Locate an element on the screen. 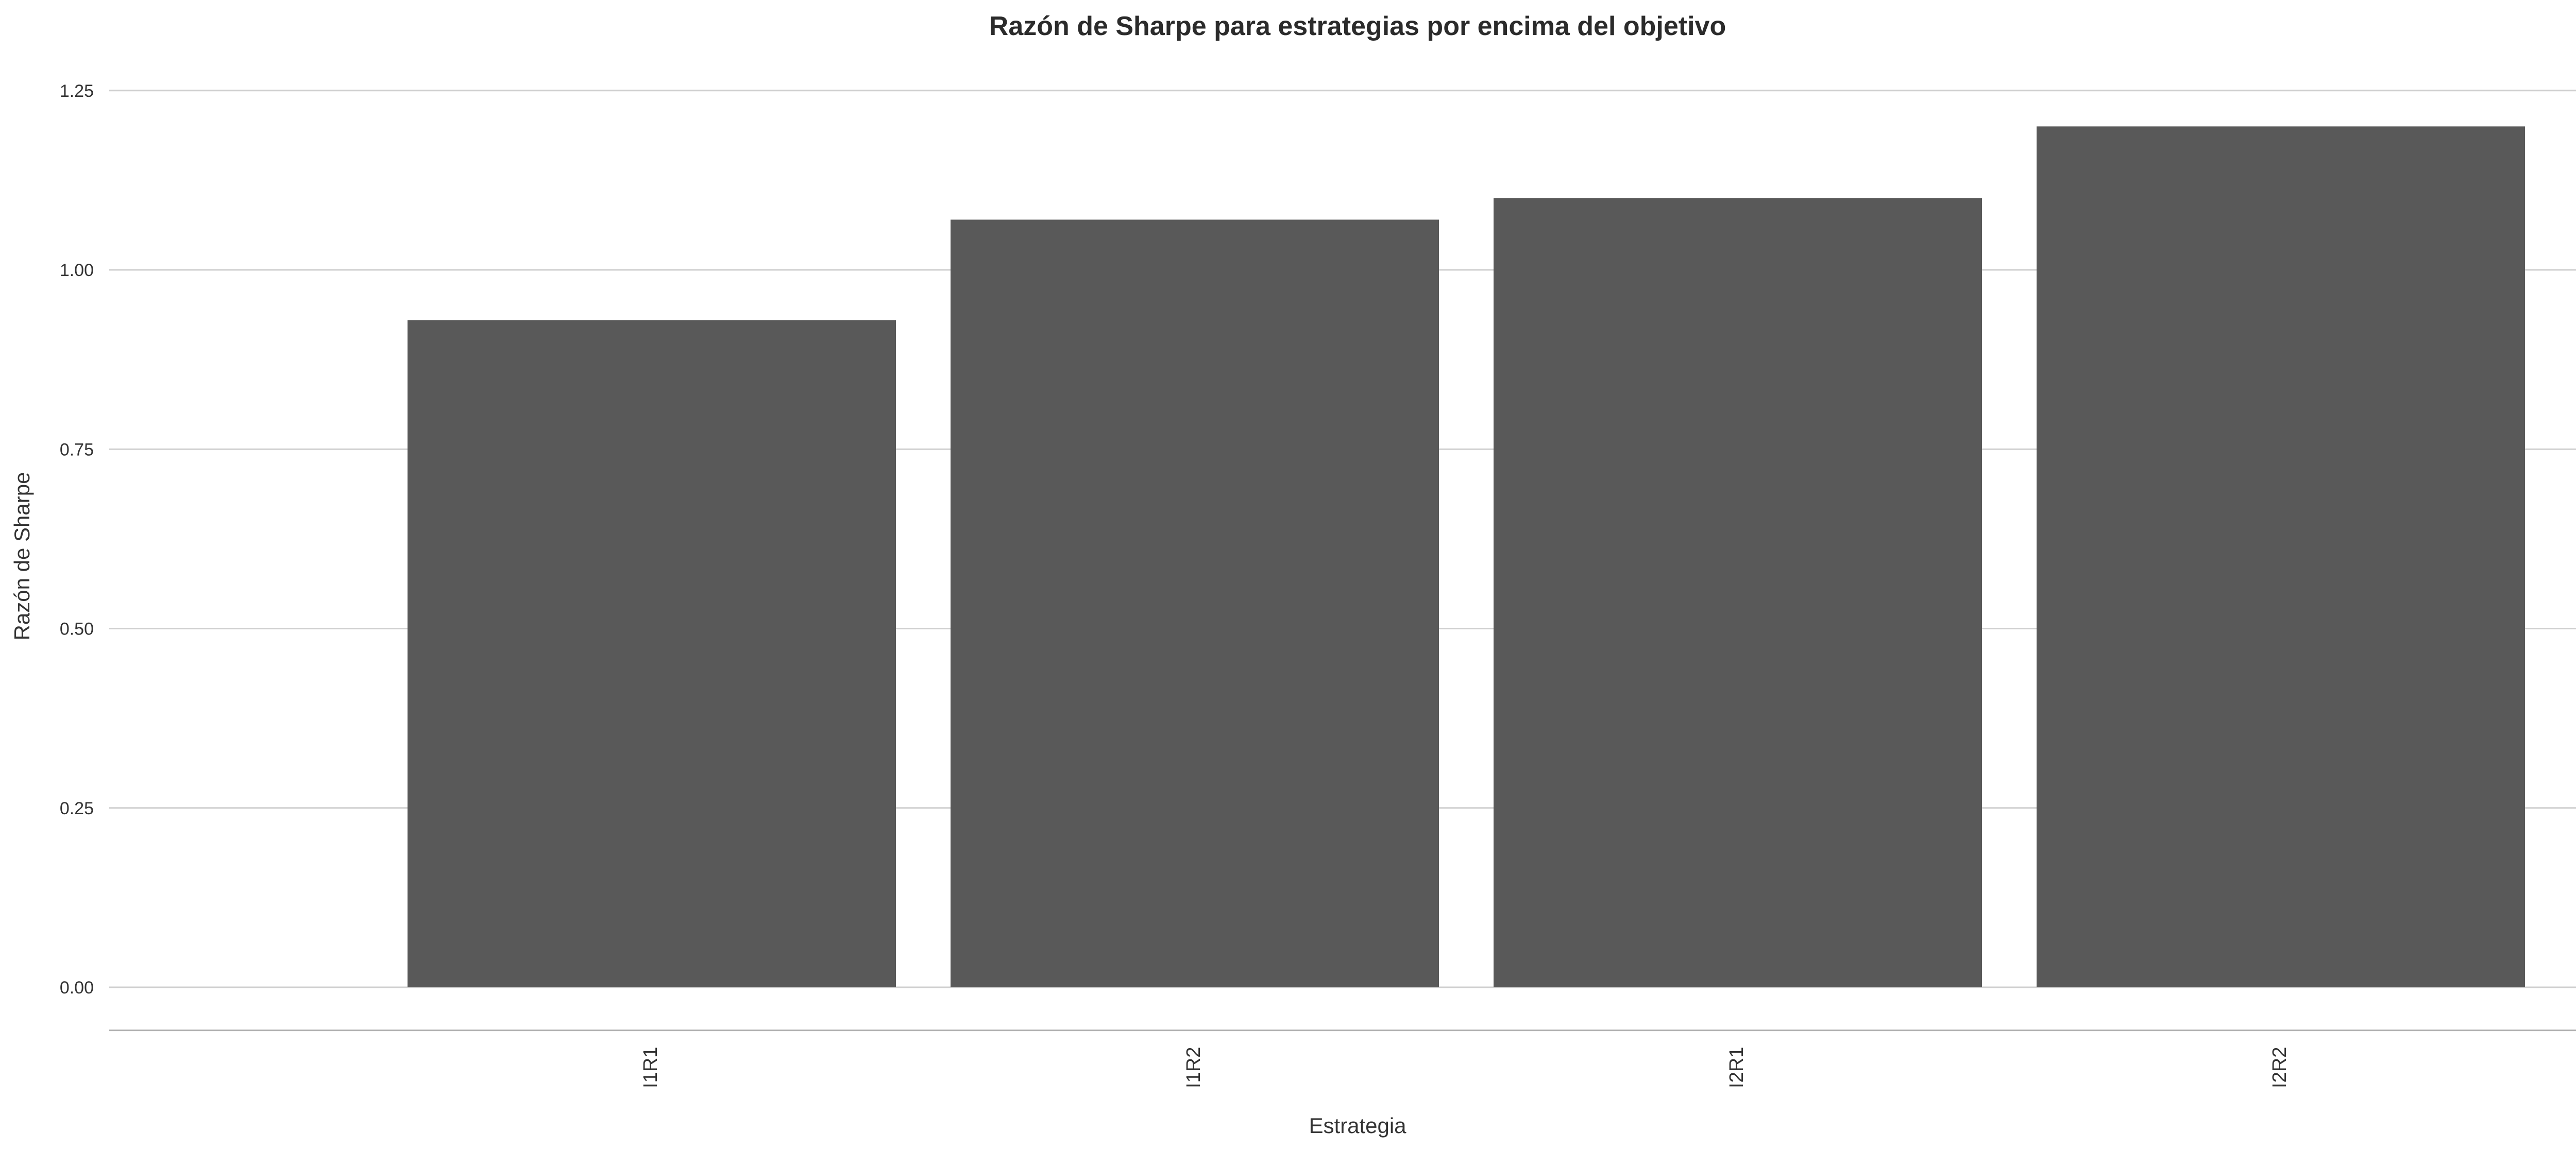 The image size is (2576, 1149). y-tick-label: 1.00 is located at coordinates (77, 270).